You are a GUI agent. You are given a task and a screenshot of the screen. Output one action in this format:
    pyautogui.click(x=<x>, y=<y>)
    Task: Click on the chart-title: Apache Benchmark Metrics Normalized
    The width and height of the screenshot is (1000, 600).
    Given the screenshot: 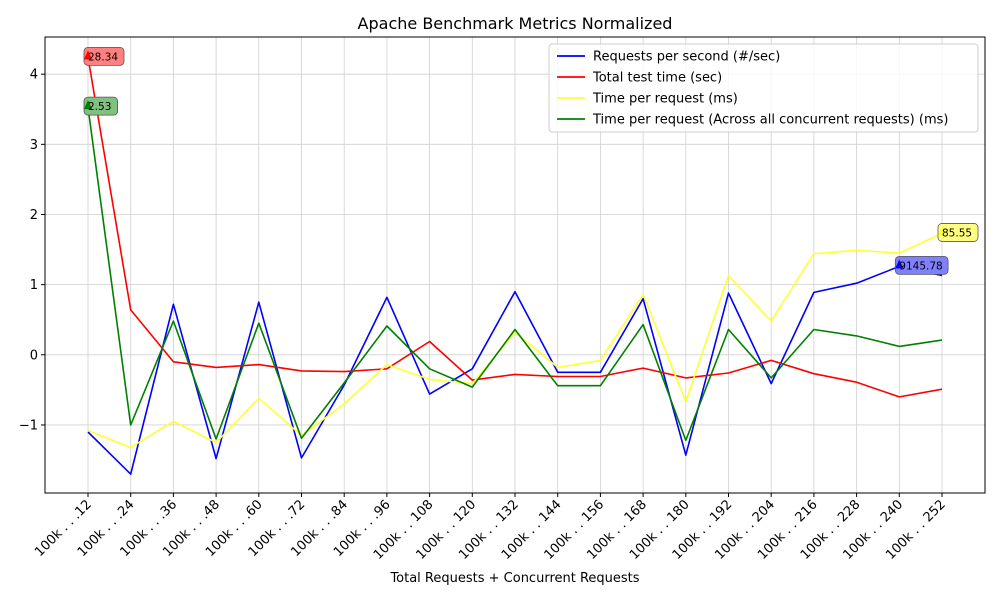 What is the action you would take?
    pyautogui.click(x=515, y=23)
    